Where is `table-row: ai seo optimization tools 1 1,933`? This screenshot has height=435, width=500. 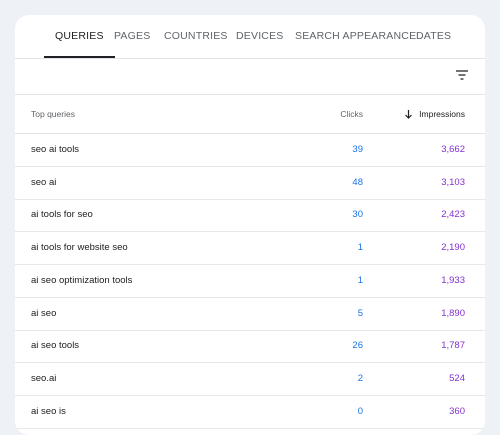 table-row: ai seo optimization tools 1 1,933 is located at coordinates (250, 281).